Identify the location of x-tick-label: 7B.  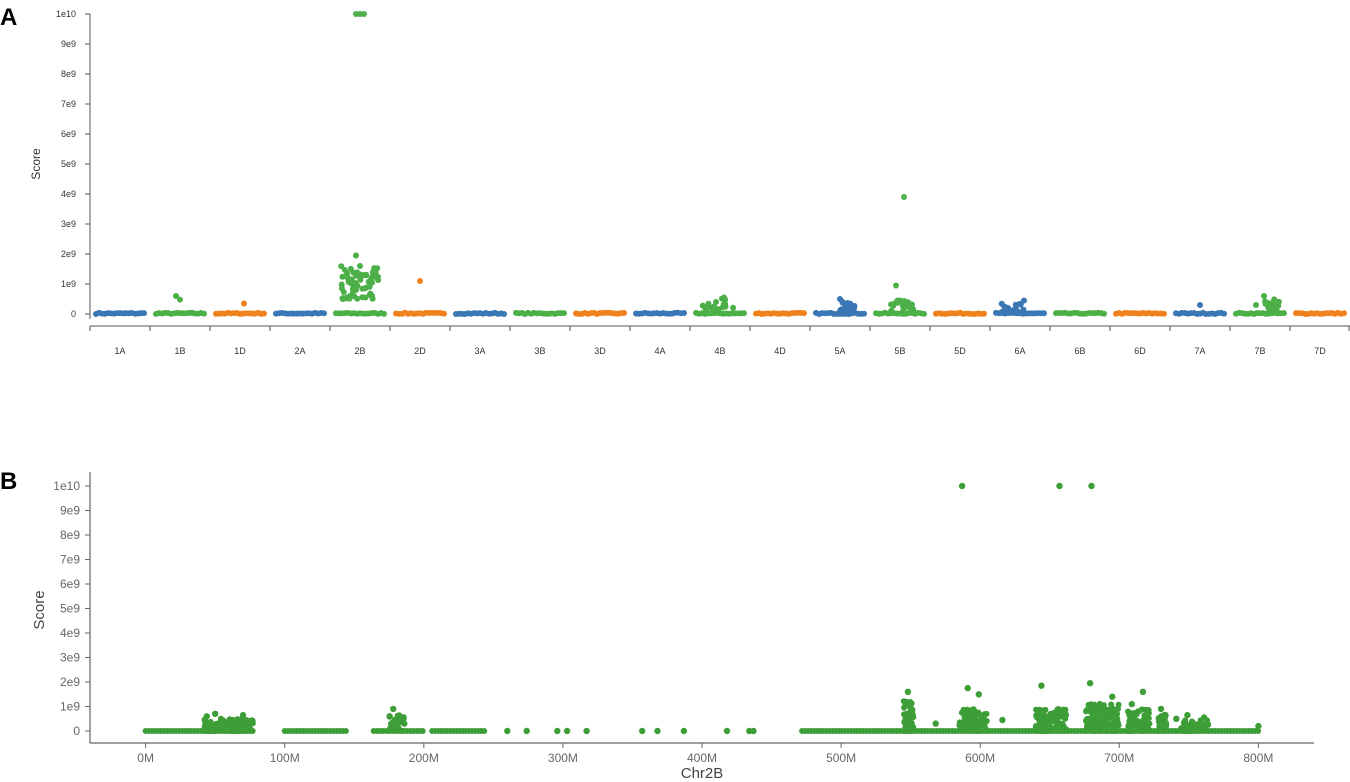
(1259, 351).